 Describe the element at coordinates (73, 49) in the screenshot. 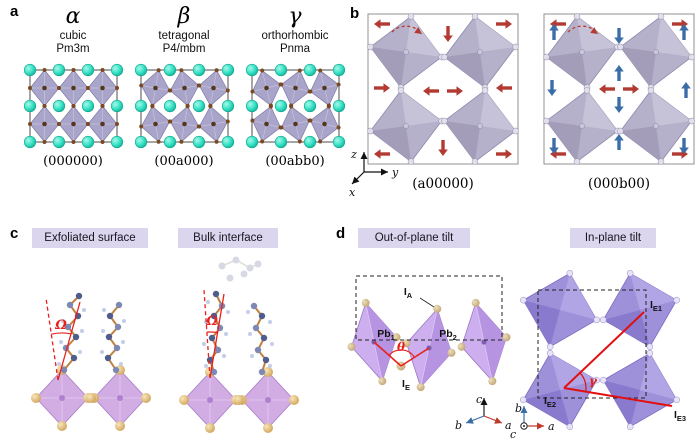

I see `space-group-alpha: Pm3m` at that location.